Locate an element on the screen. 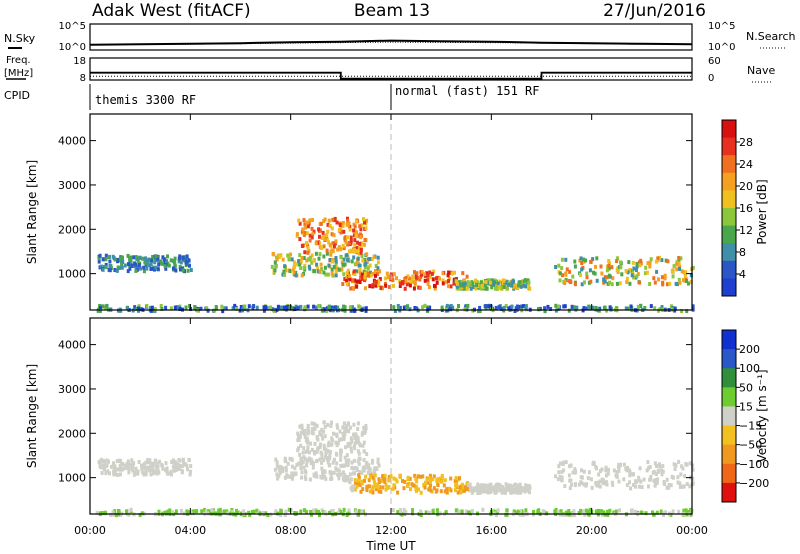 The width and height of the screenshot is (800, 554). cpid-segment-1: themis 3300 RF is located at coordinates (145, 100).